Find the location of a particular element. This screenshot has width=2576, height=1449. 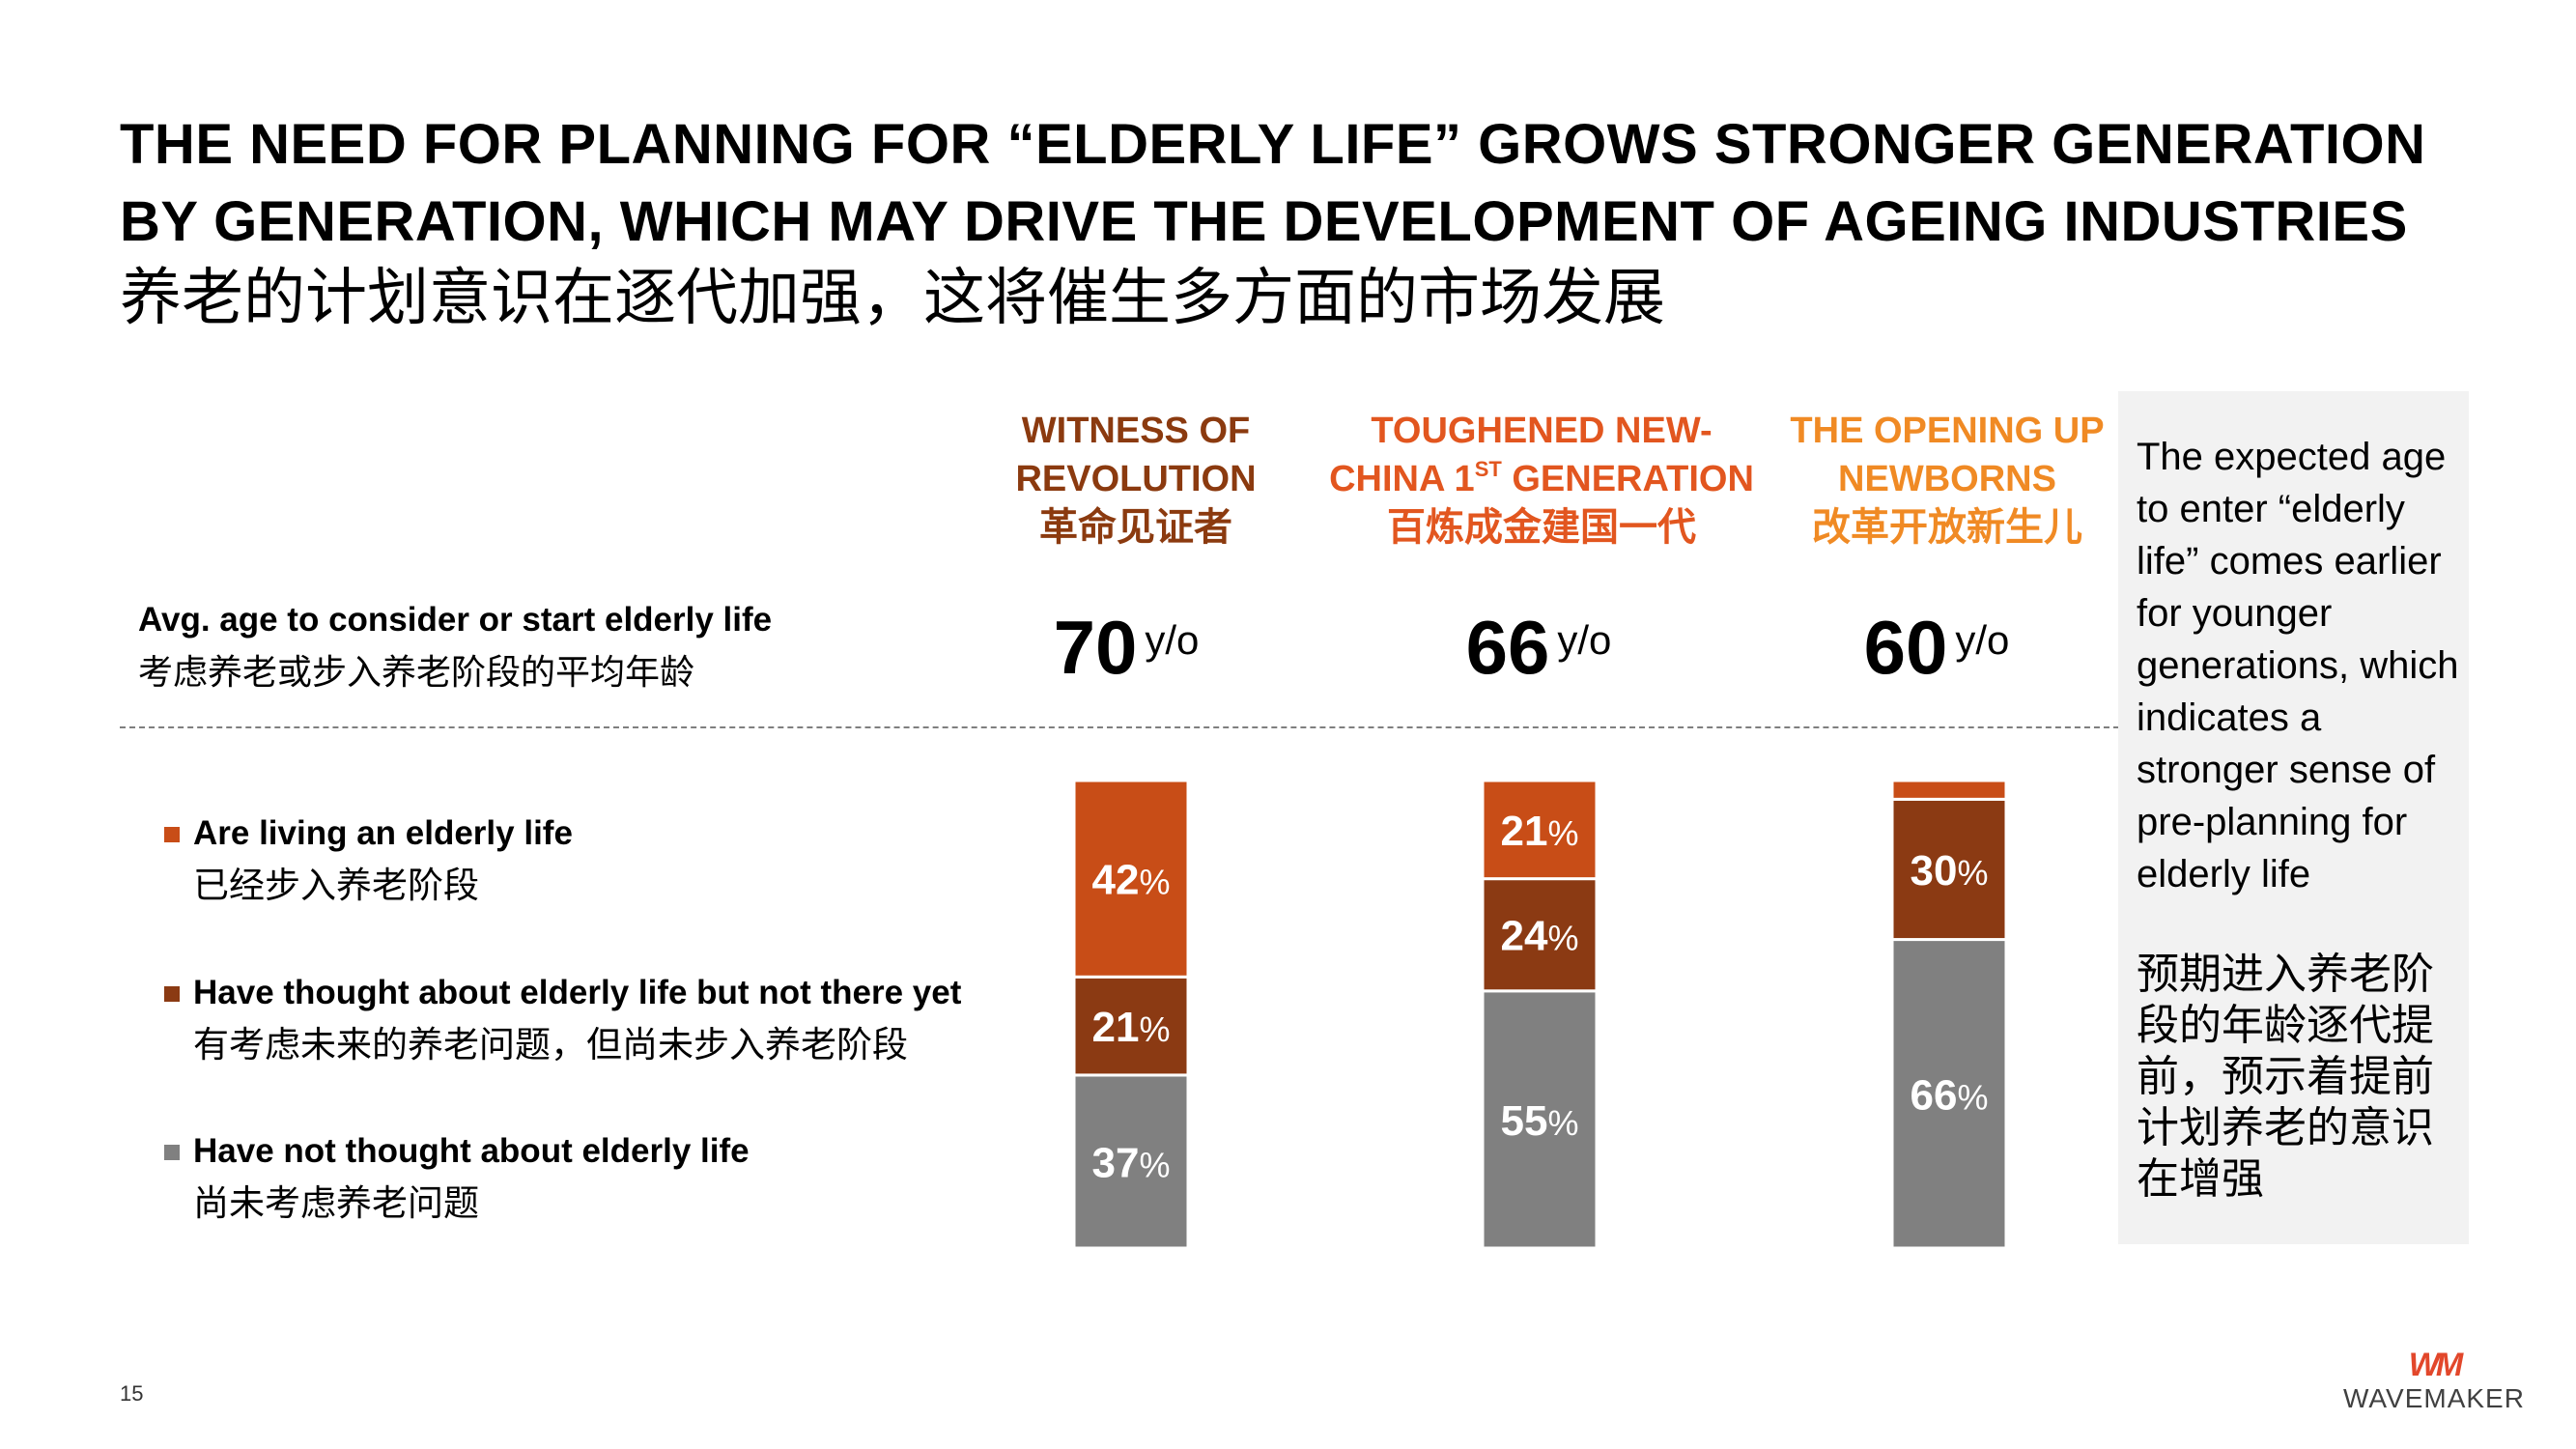

avg-age-value-toughened: 66 y/o is located at coordinates (1538, 647).